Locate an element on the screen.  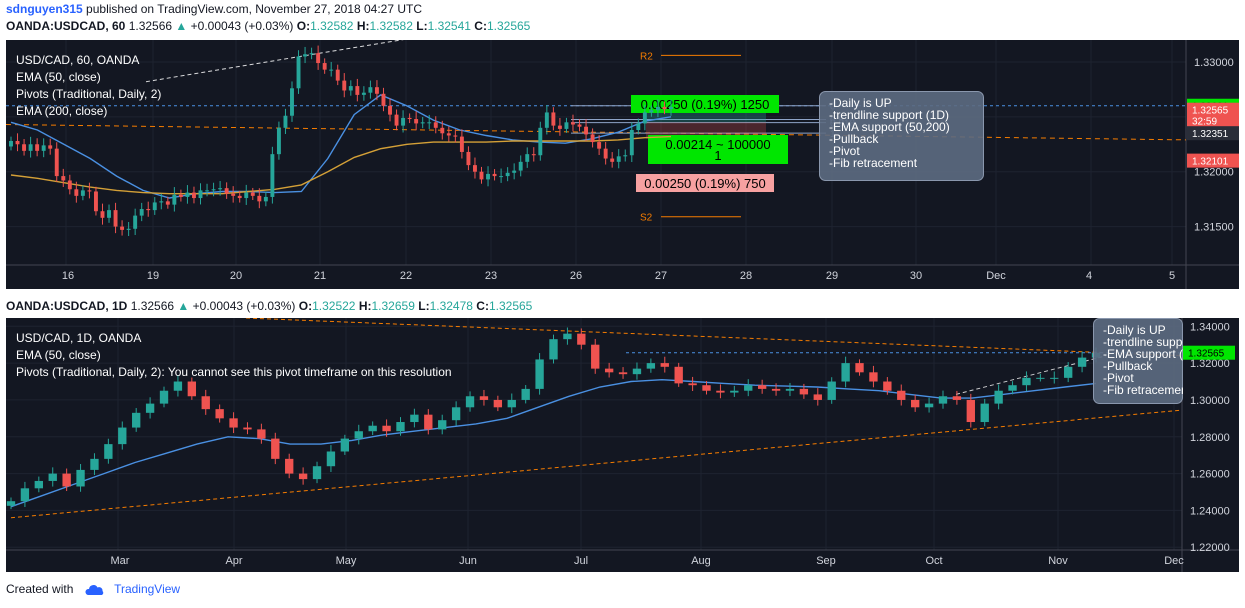
annotation-line: -trendline support (1D) is located at coordinates (889, 115).